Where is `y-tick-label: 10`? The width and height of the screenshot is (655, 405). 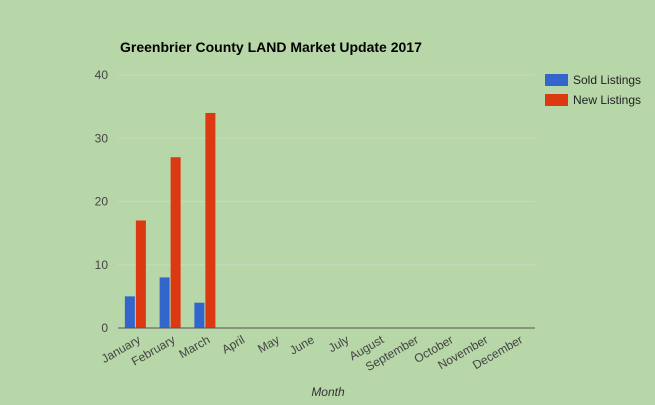
y-tick-label: 10 is located at coordinates (102, 265).